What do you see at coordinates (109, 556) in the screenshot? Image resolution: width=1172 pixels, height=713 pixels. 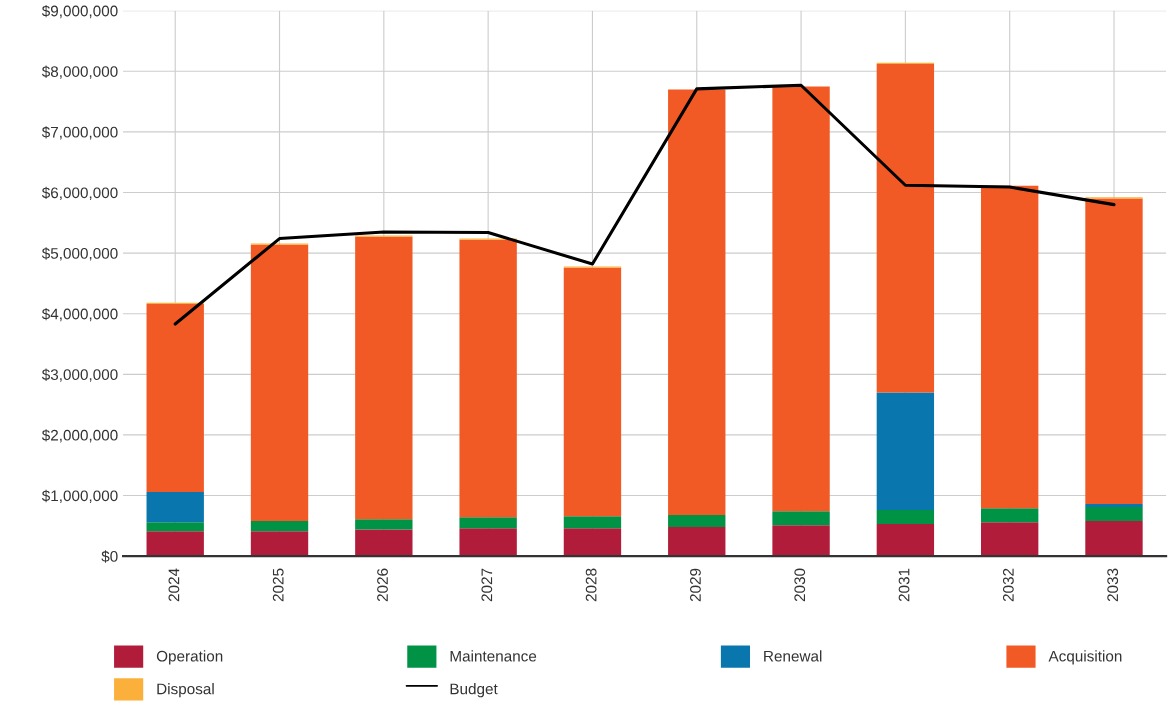 I see `y-tick-label: $0` at bounding box center [109, 556].